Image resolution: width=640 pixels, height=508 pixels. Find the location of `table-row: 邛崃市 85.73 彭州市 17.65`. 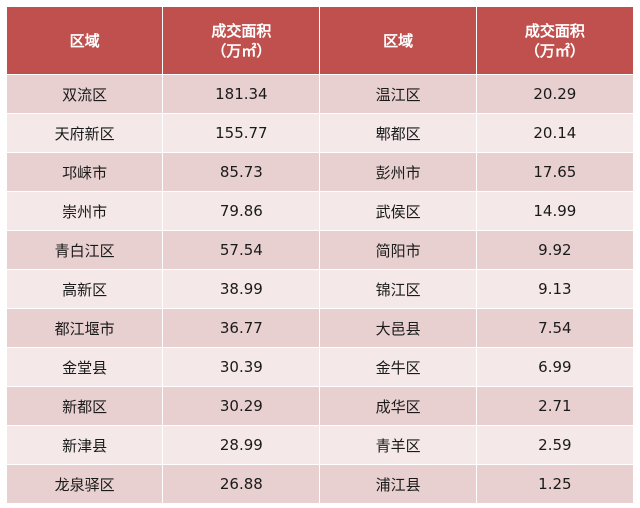

table-row: 邛崃市 85.73 彭州市 17.65 is located at coordinates (320, 172).